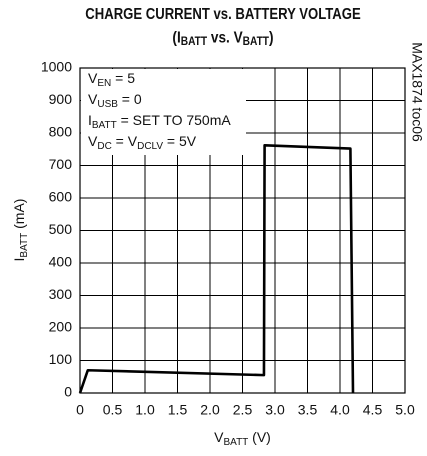 The height and width of the screenshot is (456, 427). Describe the element at coordinates (271, 37) in the screenshot. I see `text-part: )` at that location.